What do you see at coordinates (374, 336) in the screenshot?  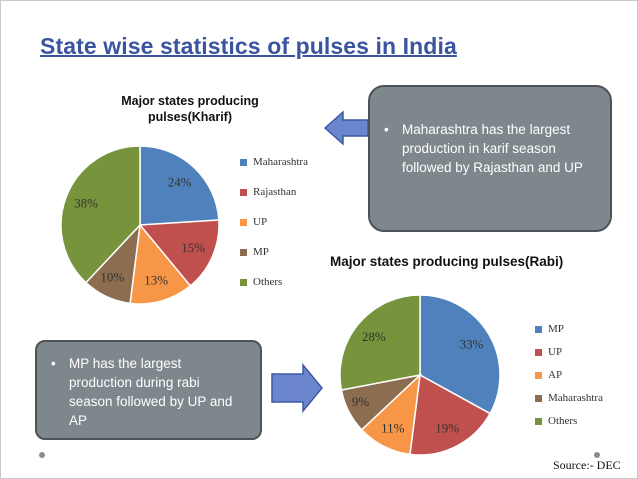 I see `pie-data-label: 28%` at bounding box center [374, 336].